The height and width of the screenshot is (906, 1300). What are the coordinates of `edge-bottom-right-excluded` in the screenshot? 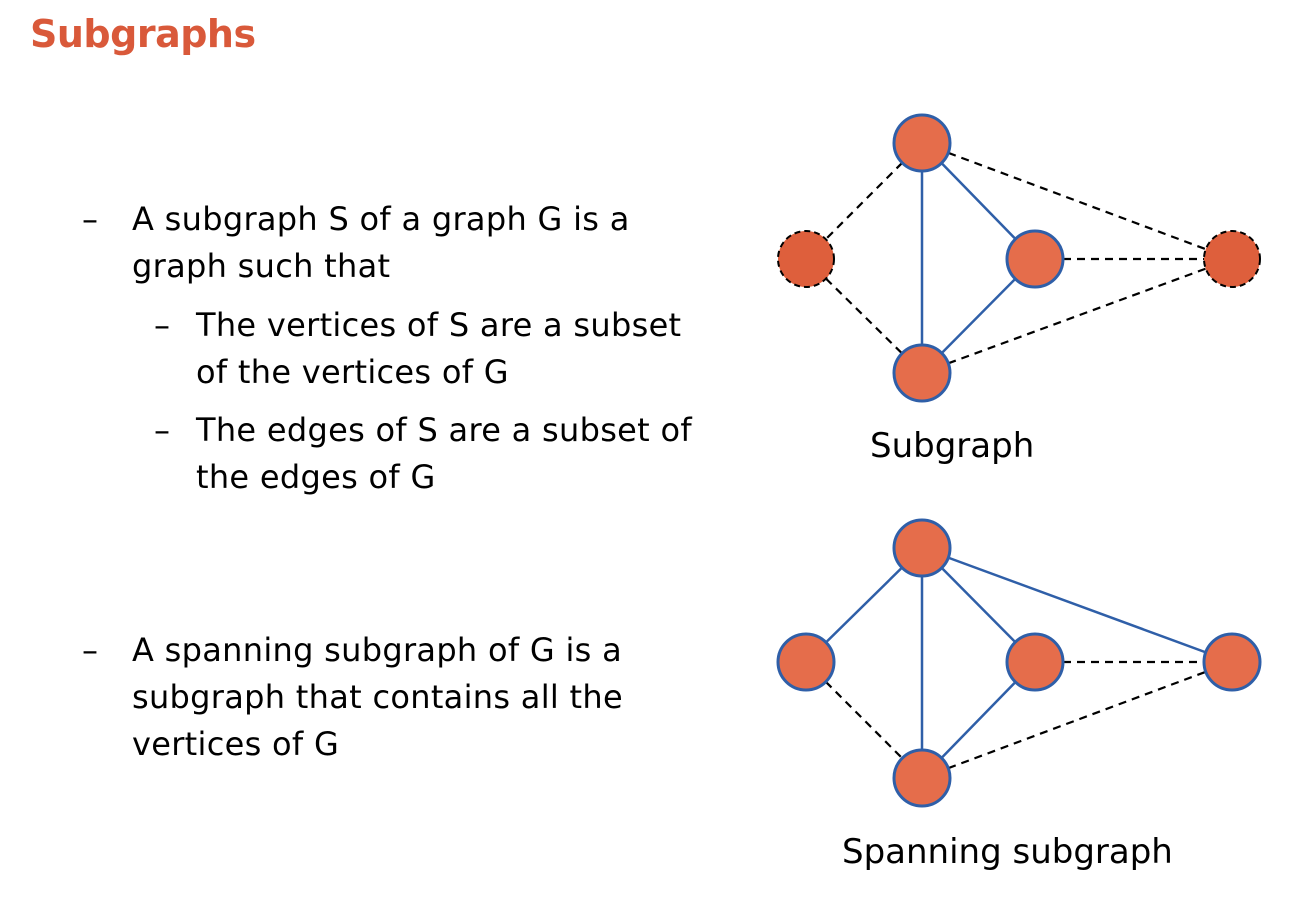 It's located at (1077, 720).